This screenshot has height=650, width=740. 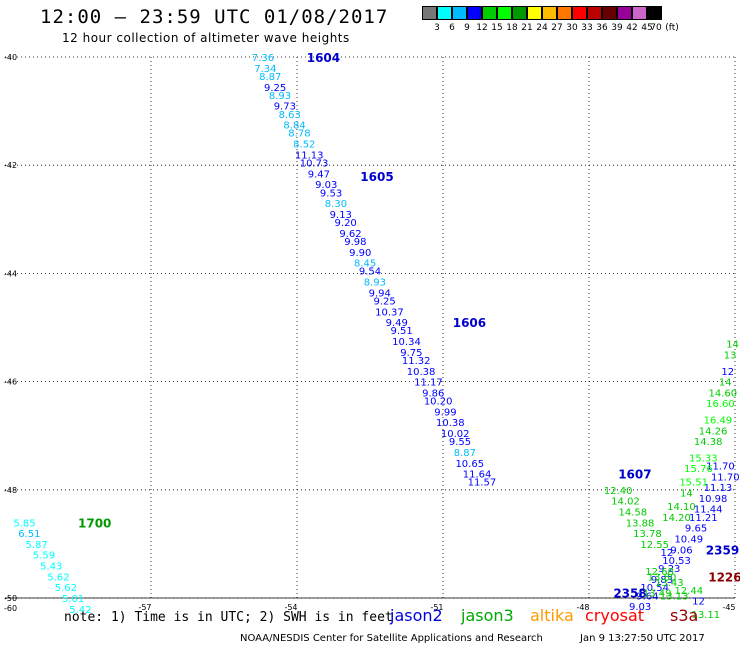 What do you see at coordinates (676, 561) in the screenshot?
I see `swh-value-label: 10.53` at bounding box center [676, 561].